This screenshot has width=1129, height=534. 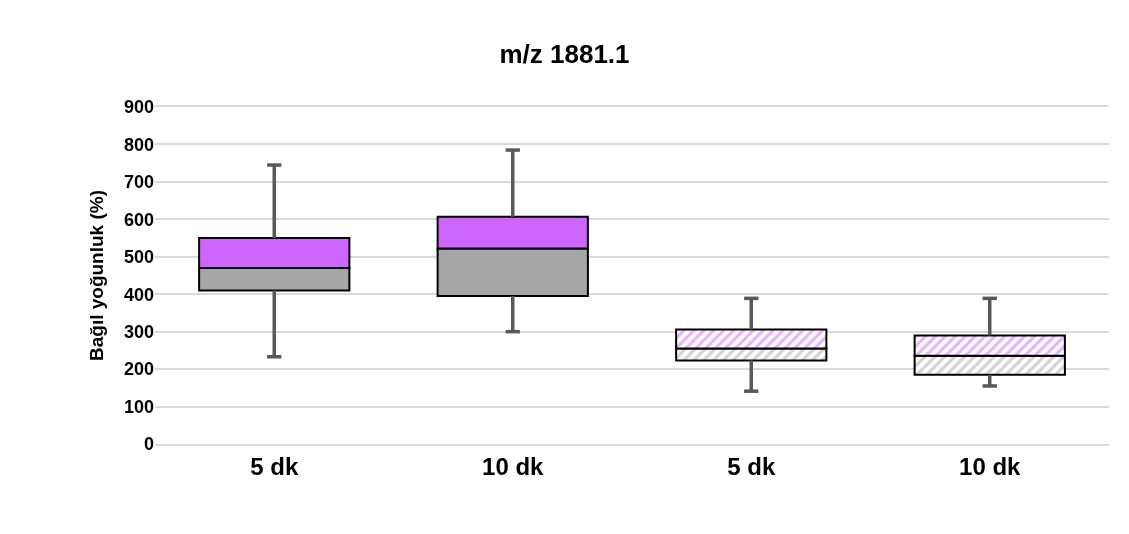 I want to click on y-tick-label: 900, so click(x=138, y=107).